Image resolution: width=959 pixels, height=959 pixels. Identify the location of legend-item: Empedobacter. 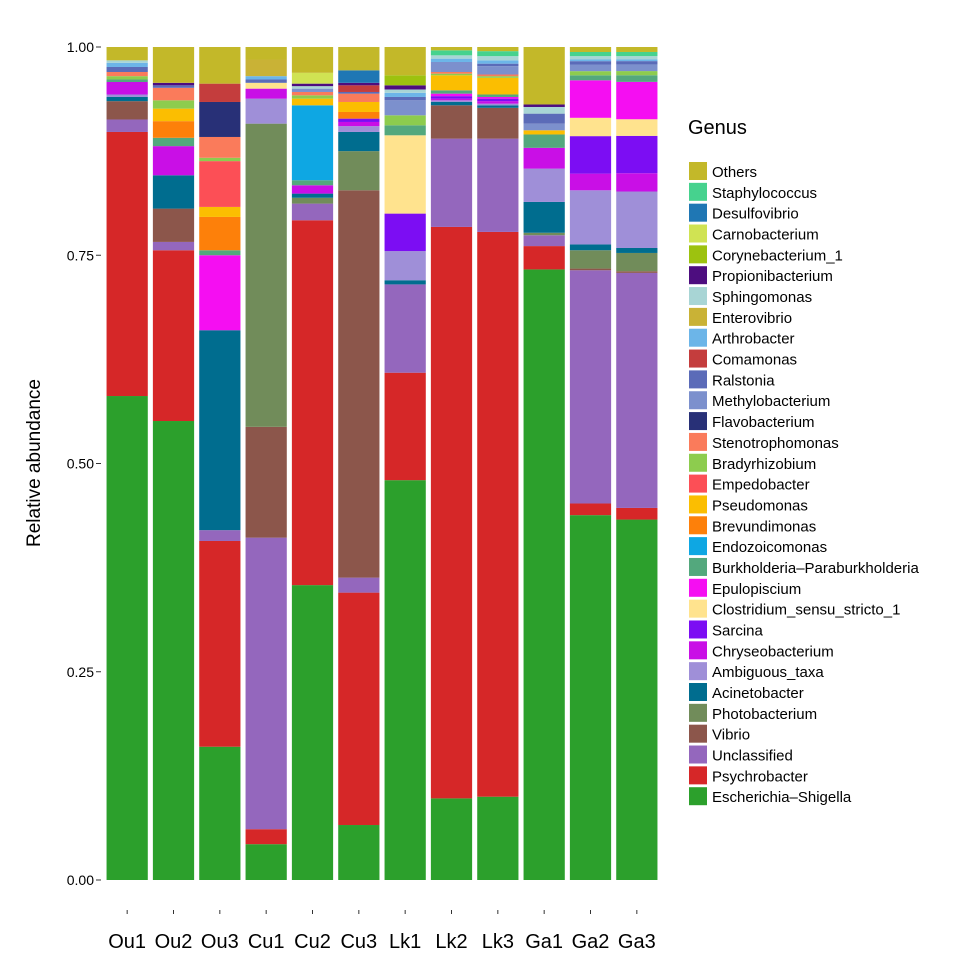
(749, 484).